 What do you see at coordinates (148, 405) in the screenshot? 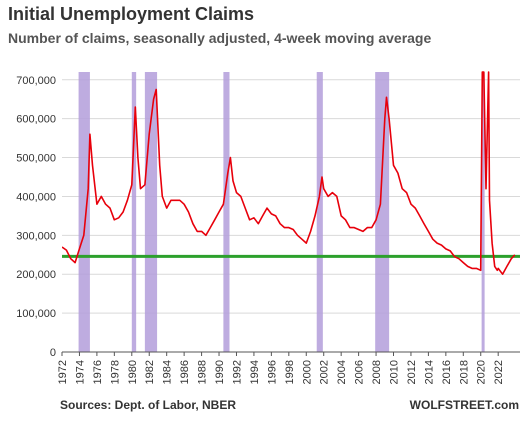
I see `source-note: Sources: Dept. of Labor, NBER` at bounding box center [148, 405].